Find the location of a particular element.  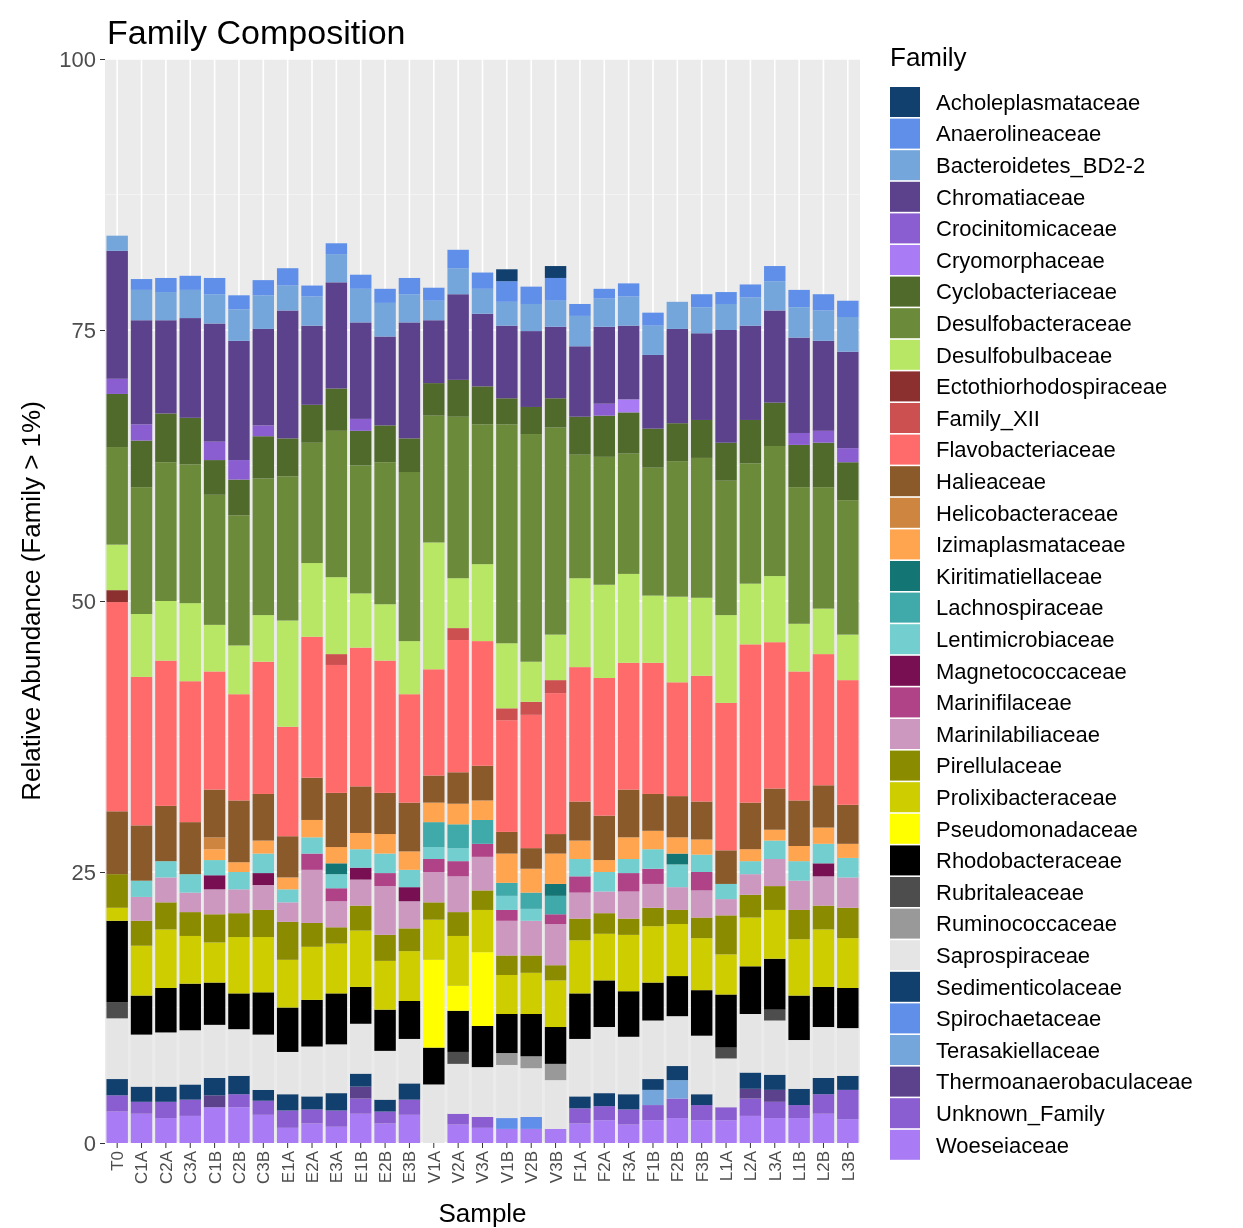

x-tick-label: C3A is located at coordinates (191, 1167).